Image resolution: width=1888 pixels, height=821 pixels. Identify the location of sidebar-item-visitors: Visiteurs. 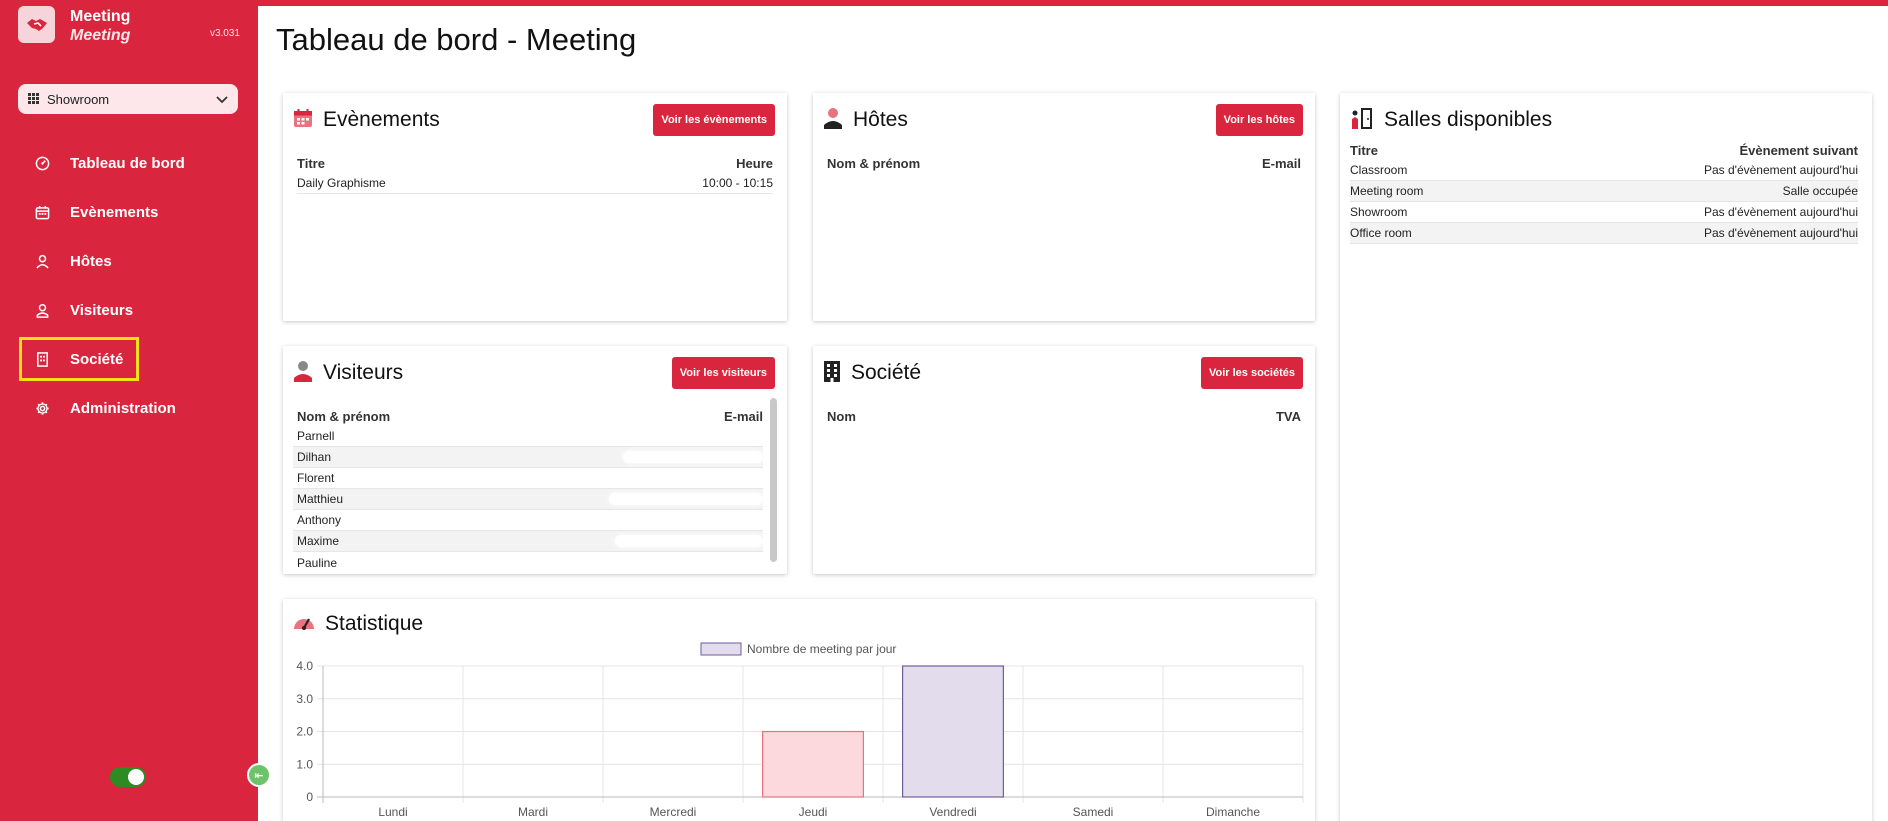
(129, 310).